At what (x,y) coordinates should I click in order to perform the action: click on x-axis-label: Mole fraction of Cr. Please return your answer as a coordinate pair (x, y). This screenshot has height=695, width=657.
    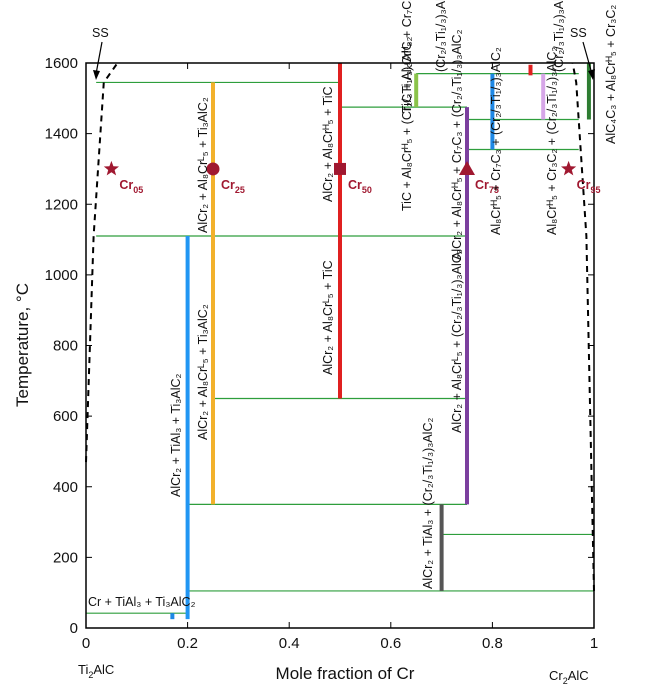
    Looking at the image, I should click on (345, 673).